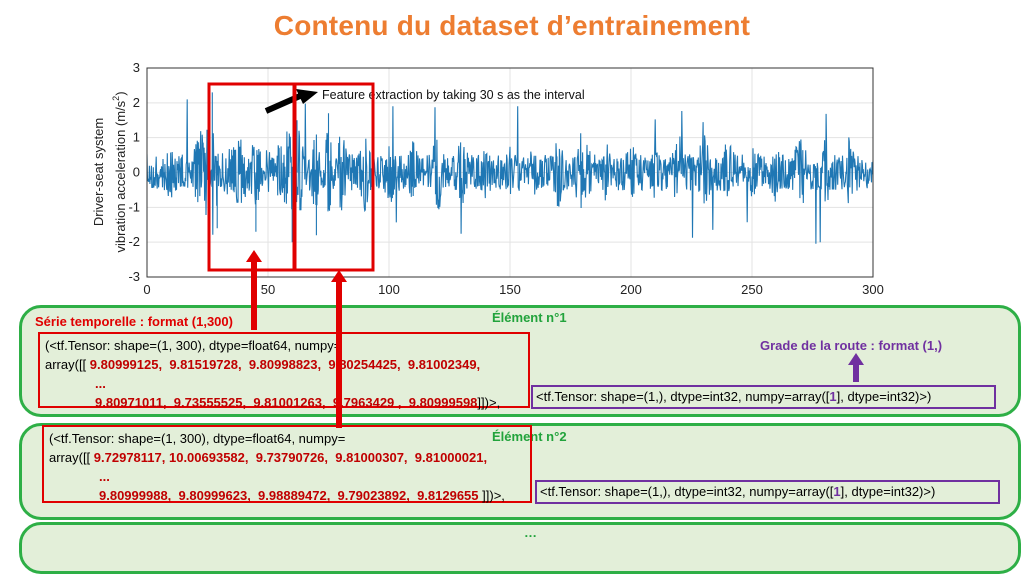  I want to click on svg-text: vibration acceleration (m/s2), so click(119, 171).